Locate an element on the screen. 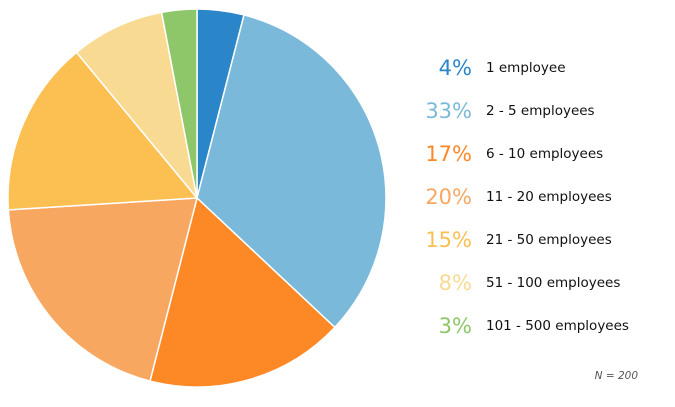  legend-item: 4% 1 employee is located at coordinates (483, 68).